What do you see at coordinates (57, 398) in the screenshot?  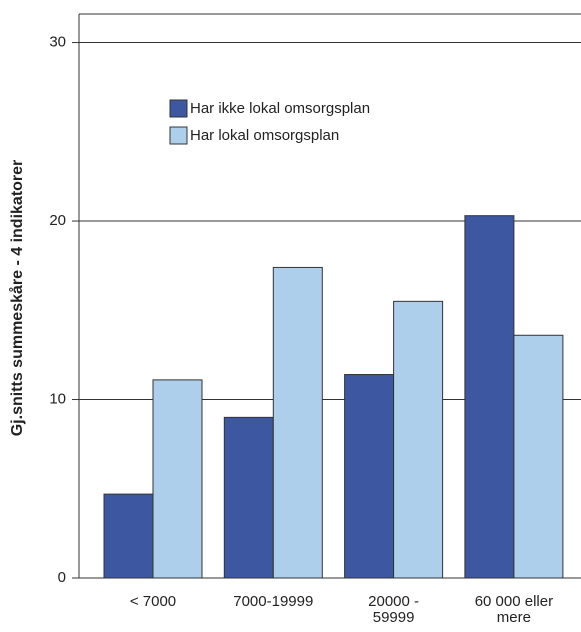 I see `y-tick-label: 10` at bounding box center [57, 398].